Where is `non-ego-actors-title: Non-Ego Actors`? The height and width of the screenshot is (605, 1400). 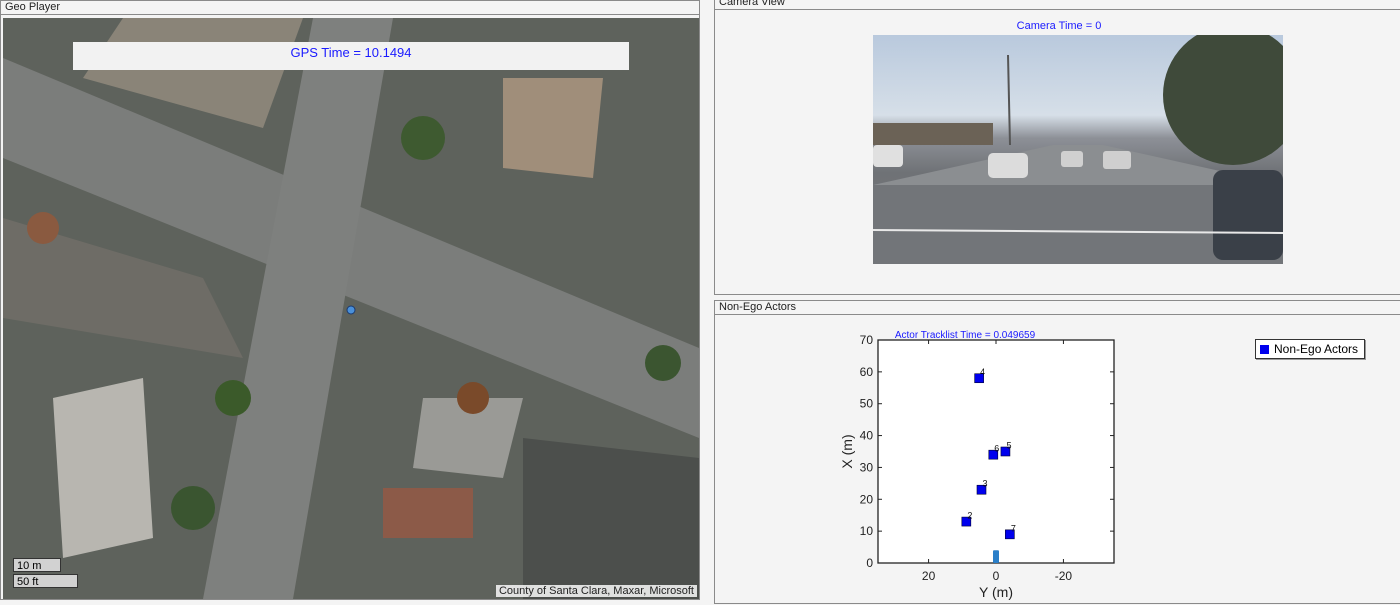 non-ego-actors-title: Non-Ego Actors is located at coordinates (1057, 308).